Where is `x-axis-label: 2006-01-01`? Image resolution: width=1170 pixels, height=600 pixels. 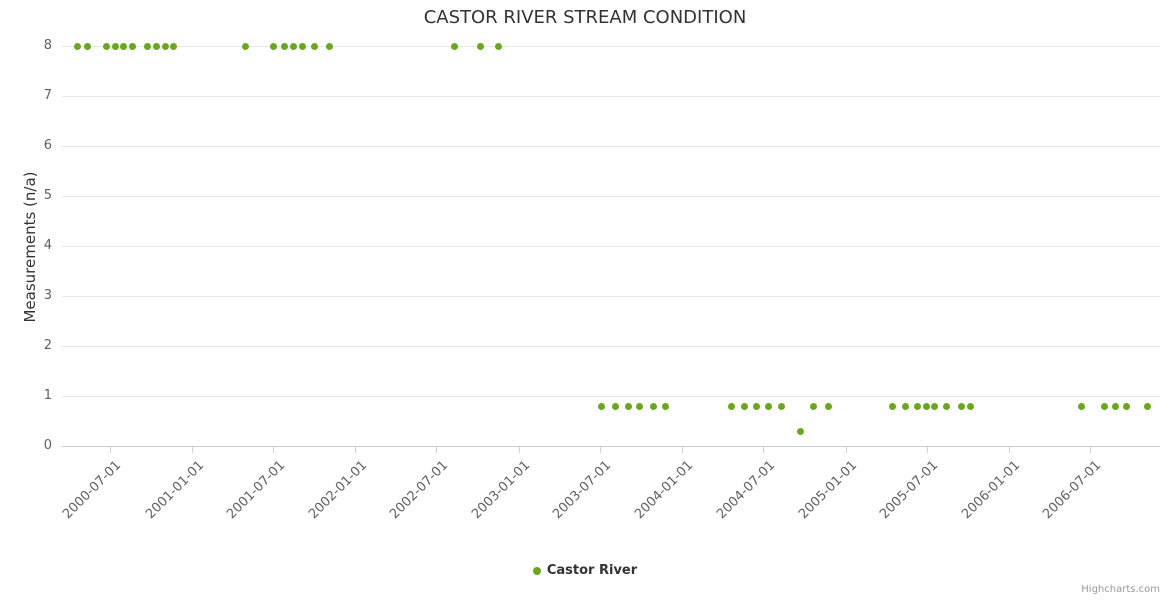
x-axis-label: 2006-01-01 is located at coordinates (991, 490).